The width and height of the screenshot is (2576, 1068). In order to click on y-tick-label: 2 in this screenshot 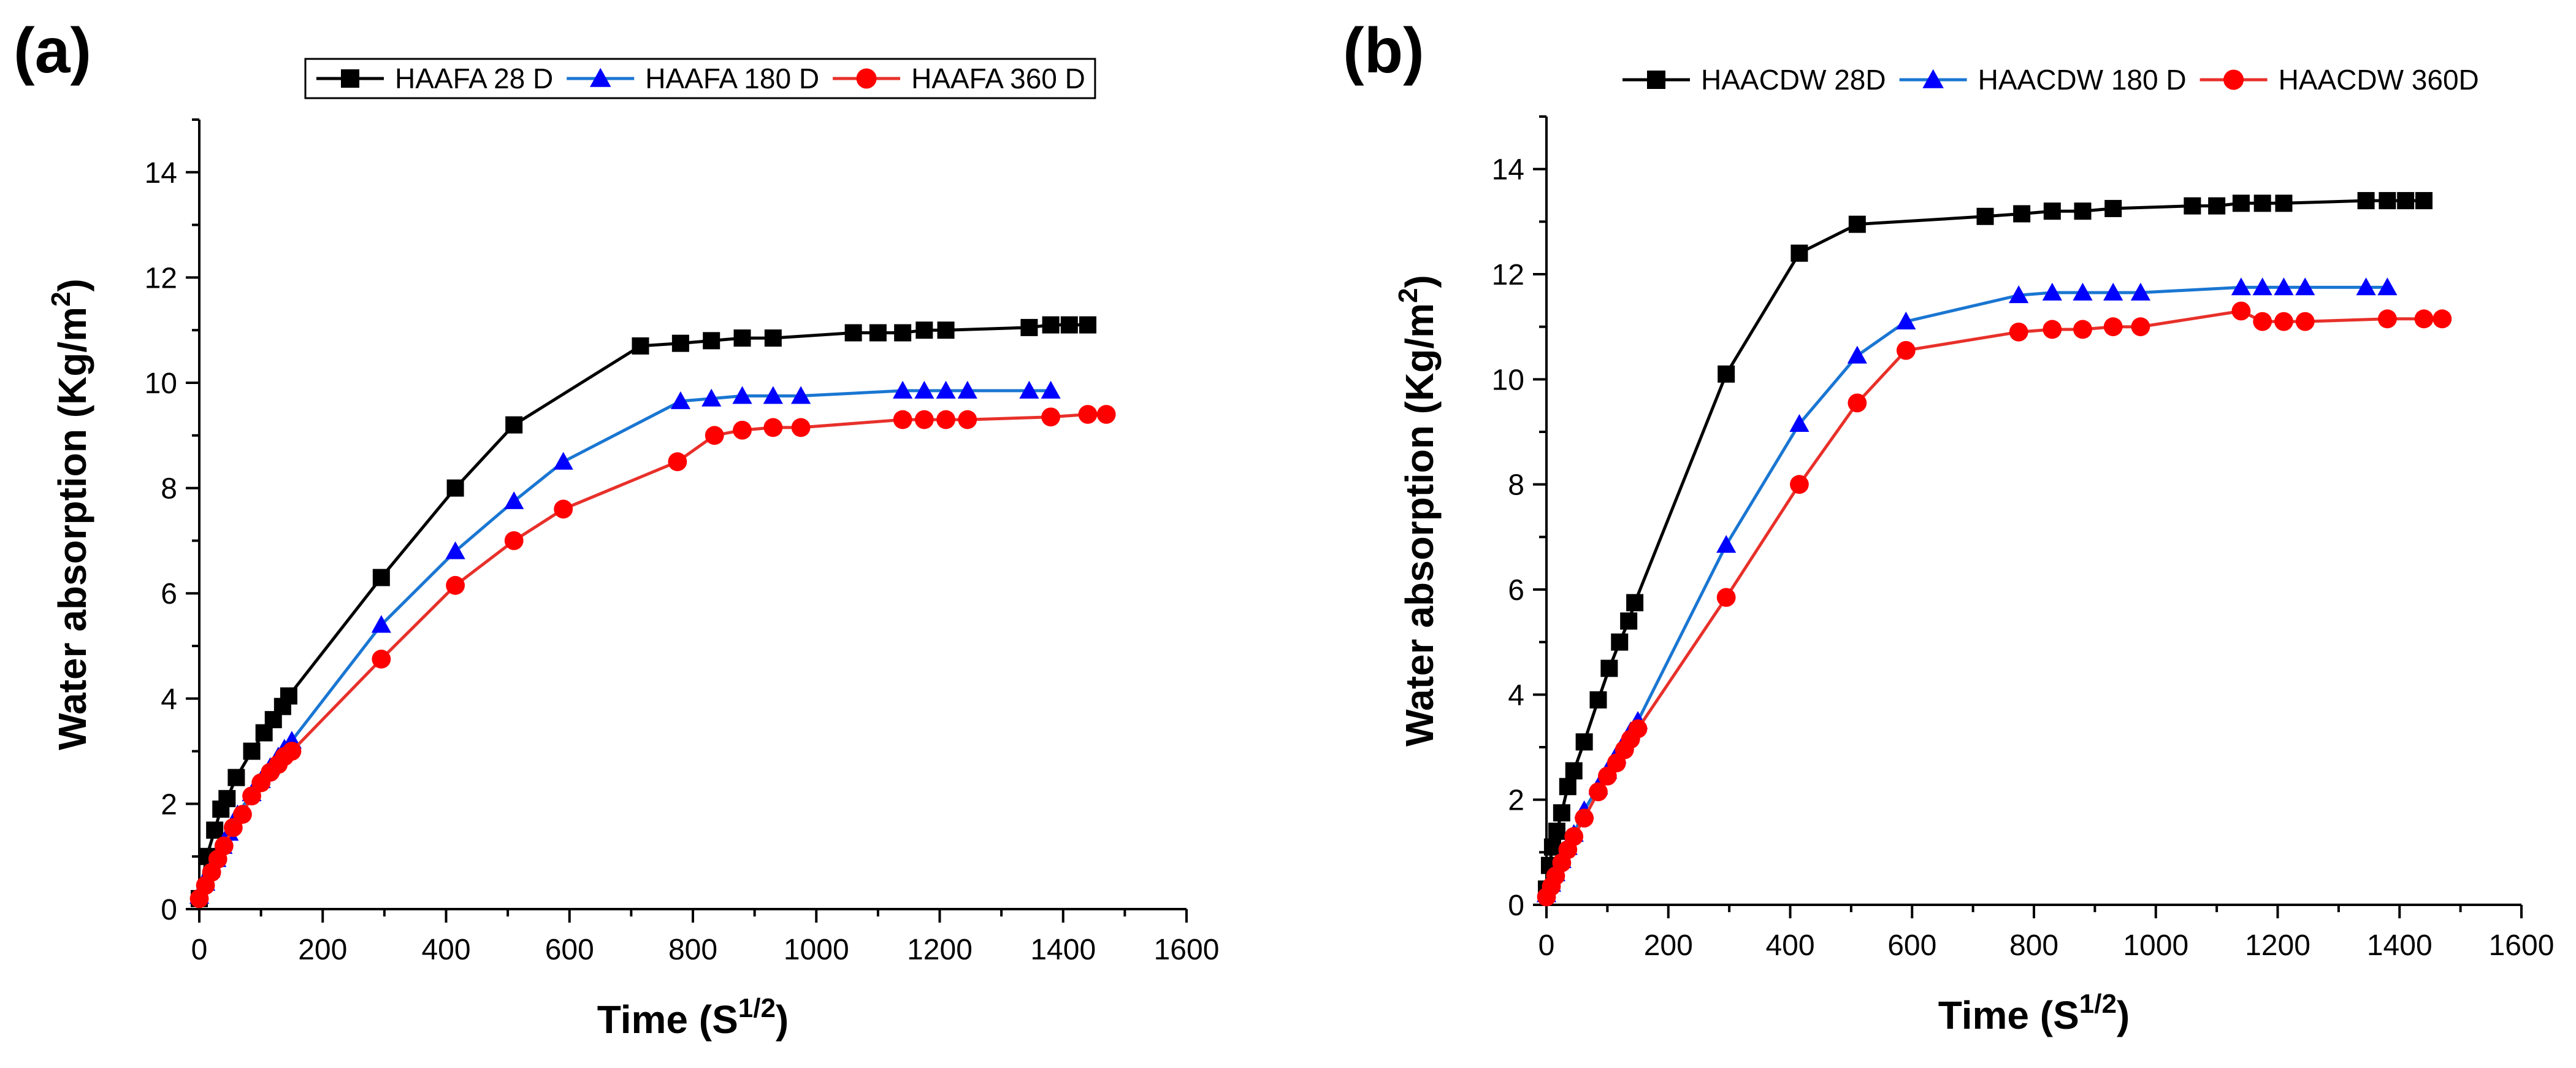, I will do `click(1516, 801)`.